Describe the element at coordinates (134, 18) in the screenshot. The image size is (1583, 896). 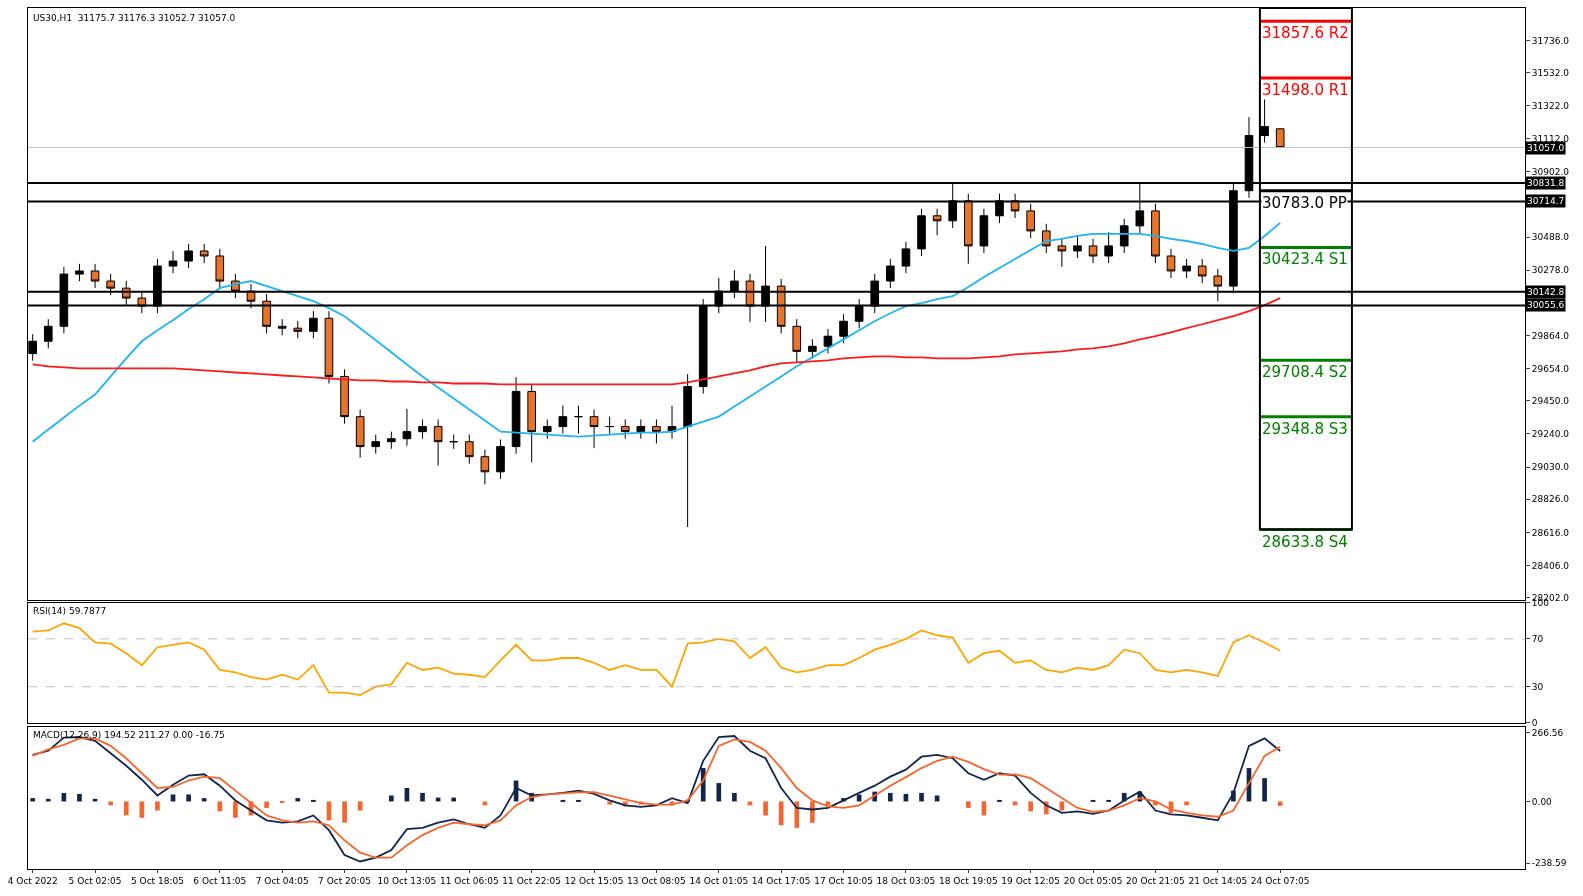
I see `text: US30,H1 31175.7 31176.3 31052.7 31057.0` at that location.